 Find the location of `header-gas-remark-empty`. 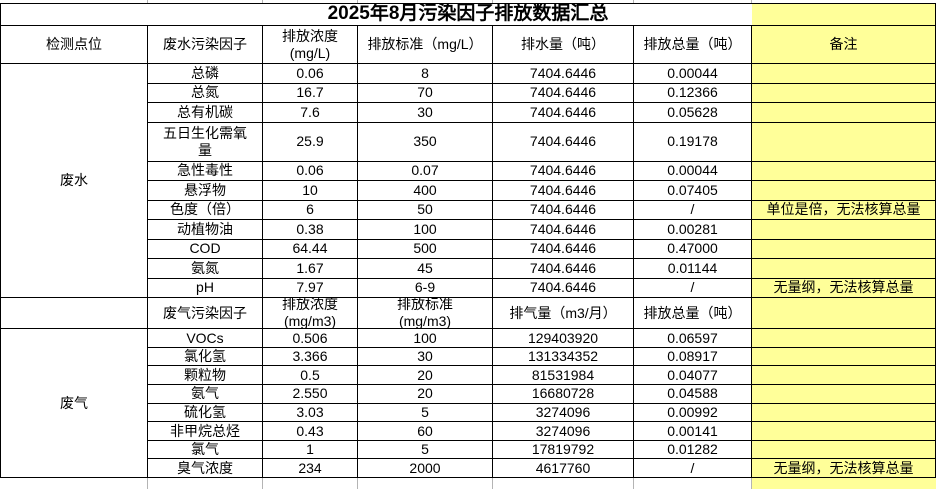

header-gas-remark-empty is located at coordinates (844, 313).